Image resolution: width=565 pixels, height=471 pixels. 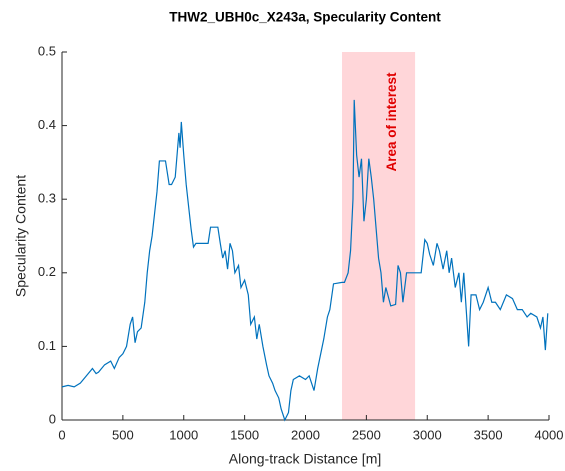 What do you see at coordinates (61, 434) in the screenshot?
I see `x-tick-label: 0` at bounding box center [61, 434].